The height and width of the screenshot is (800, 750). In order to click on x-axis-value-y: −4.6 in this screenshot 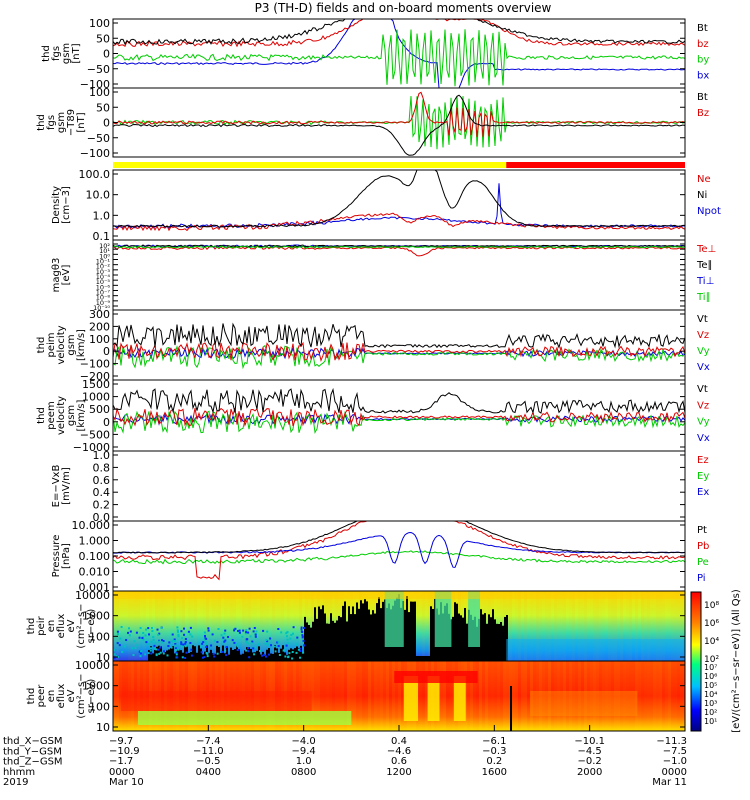, I will do `click(399, 751)`.